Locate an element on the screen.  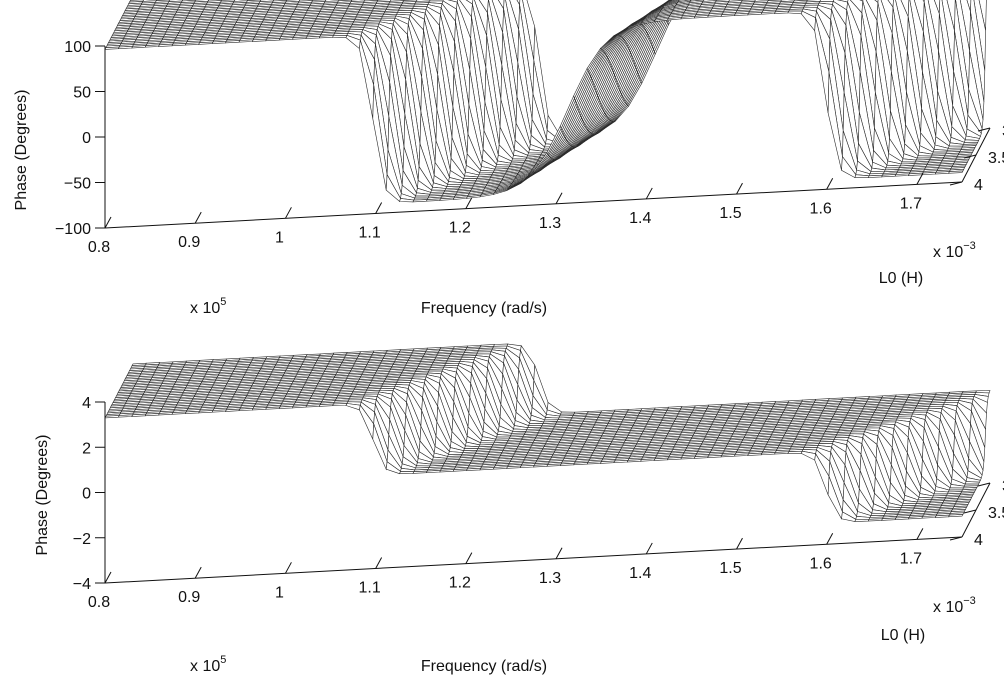
z-tick-label: −2 is located at coordinates (82, 539).